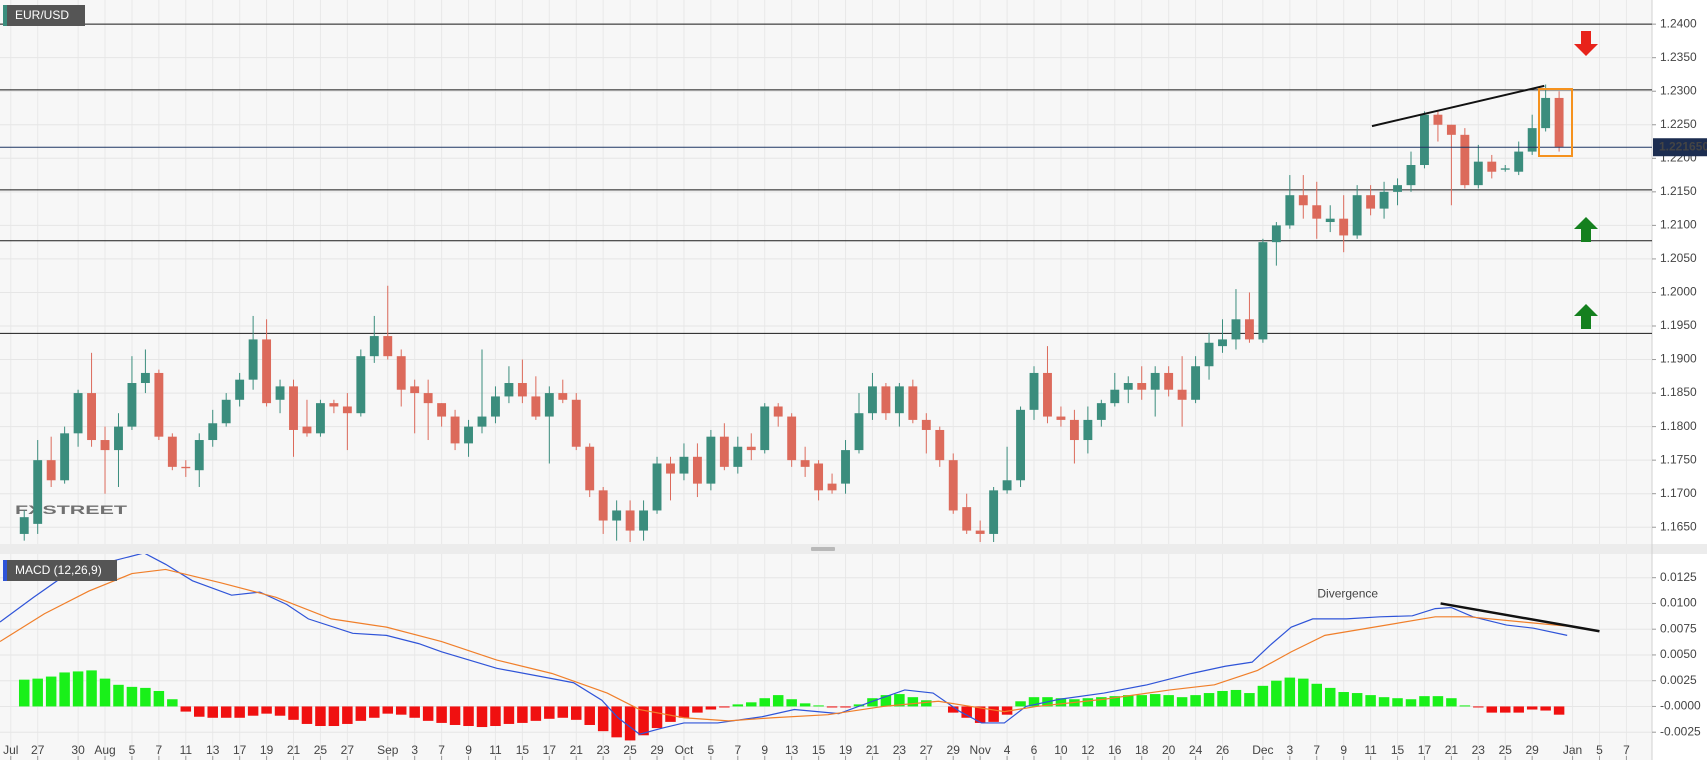 Image resolution: width=1707 pixels, height=760 pixels. What do you see at coordinates (1572, 750) in the screenshot?
I see `x-tick-label: Jan` at bounding box center [1572, 750].